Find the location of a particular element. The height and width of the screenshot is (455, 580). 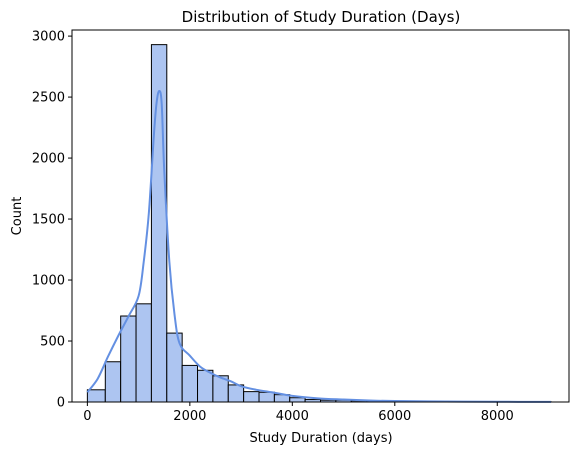

y-tick-label: 2000 is located at coordinates (48, 159).